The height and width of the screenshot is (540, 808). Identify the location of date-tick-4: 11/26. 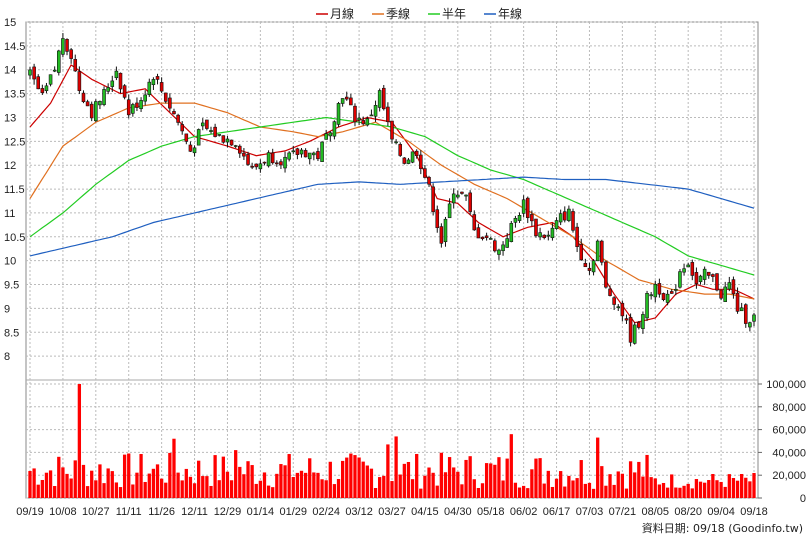
(161, 512).